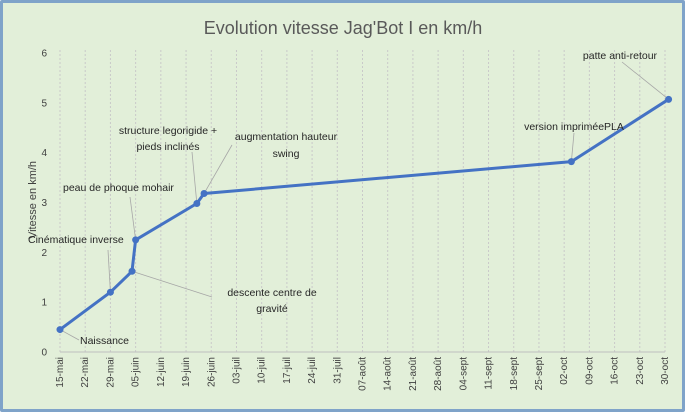 The width and height of the screenshot is (685, 412). Describe the element at coordinates (271, 301) in the screenshot. I see `annotation-label: descente centre de gravité` at that location.